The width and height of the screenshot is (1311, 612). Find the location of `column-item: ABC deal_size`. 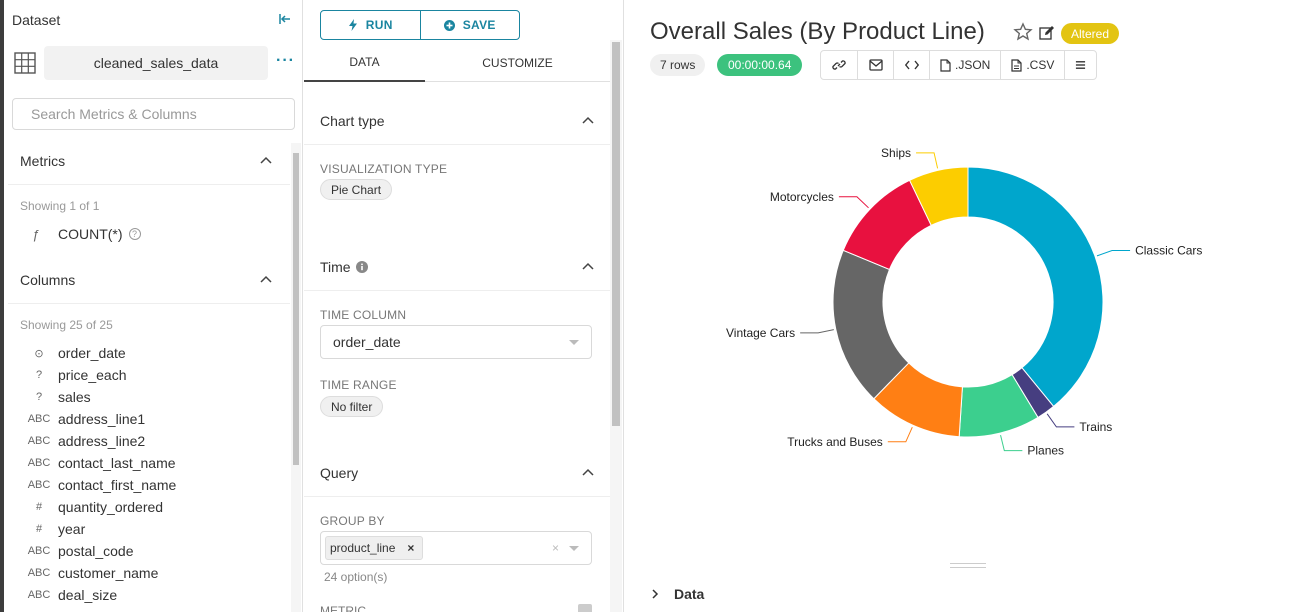

column-item: ABC deal_size is located at coordinates (98, 595).